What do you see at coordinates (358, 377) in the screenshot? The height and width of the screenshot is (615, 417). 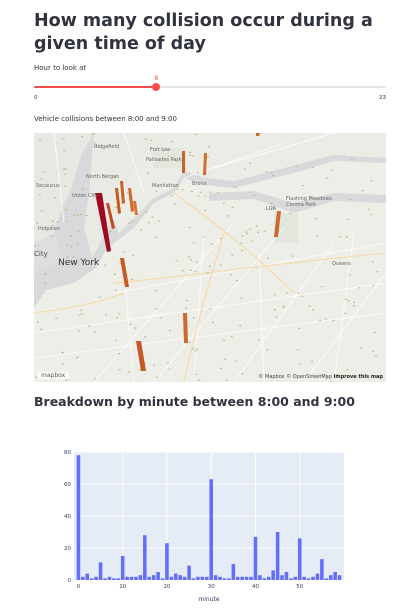 I see `improve-map-link: Improve this map` at bounding box center [358, 377].